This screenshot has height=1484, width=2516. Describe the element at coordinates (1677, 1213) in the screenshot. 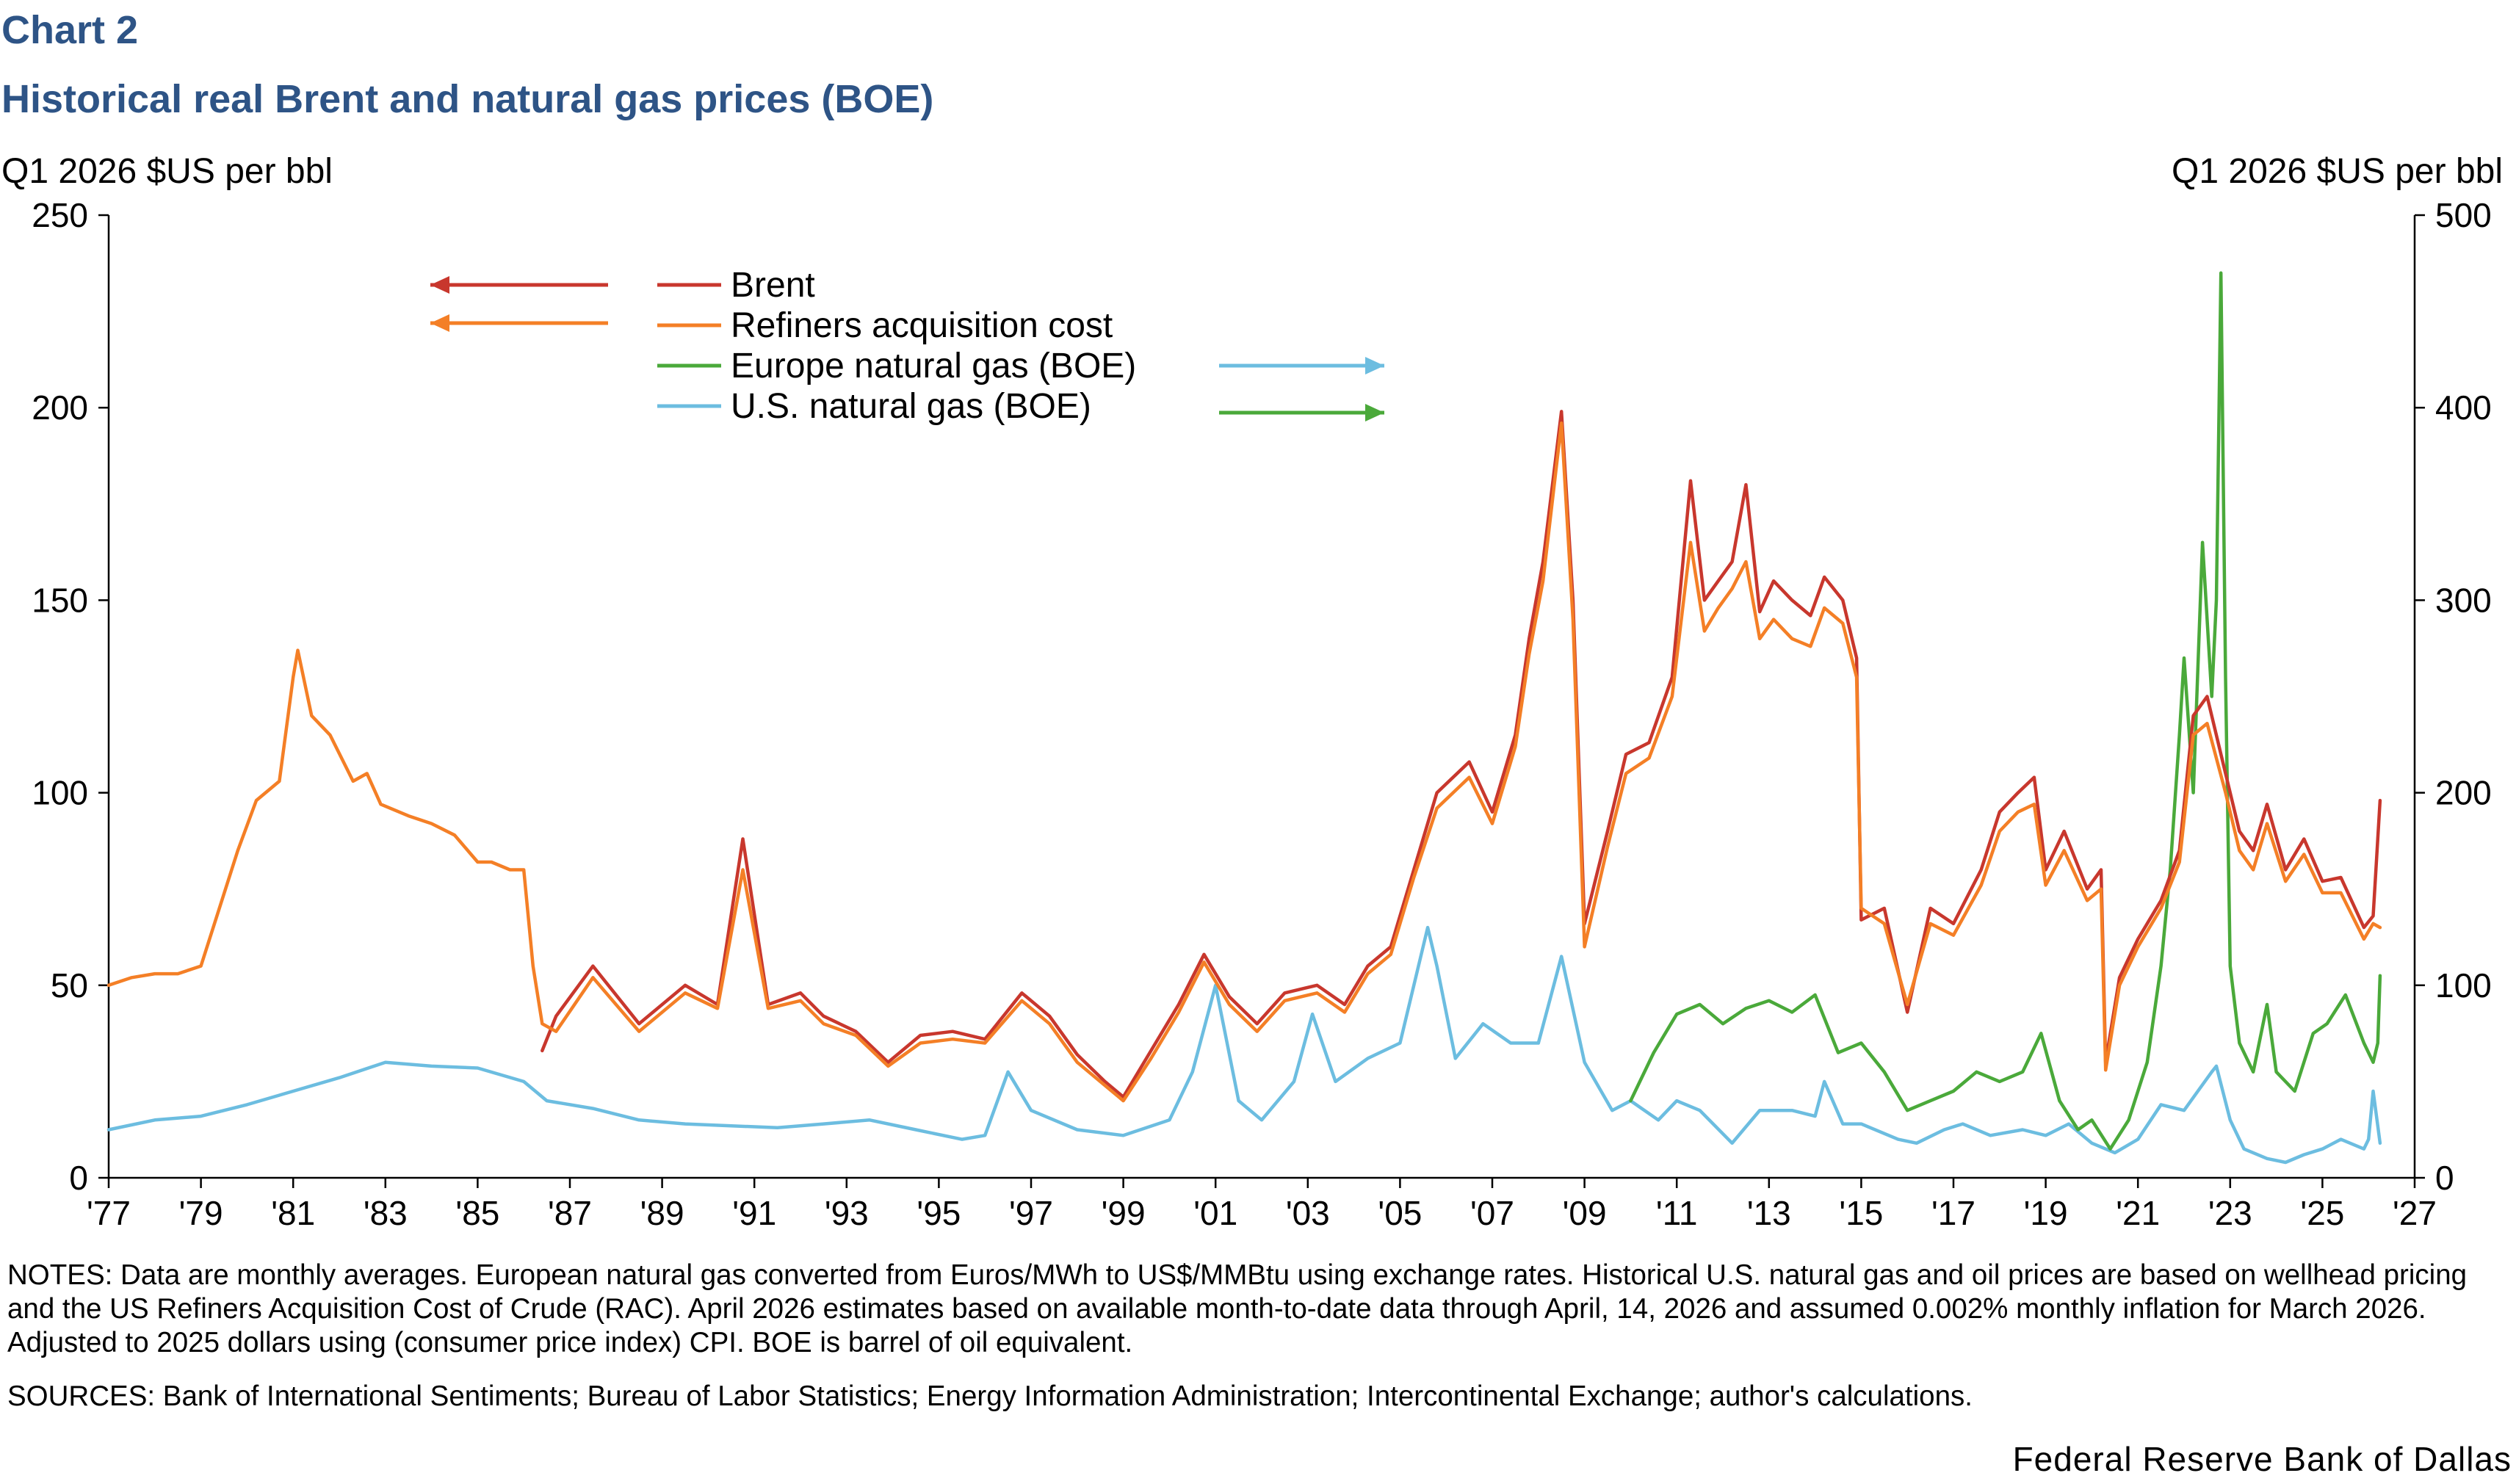

I see `x-tick-label: '11` at that location.